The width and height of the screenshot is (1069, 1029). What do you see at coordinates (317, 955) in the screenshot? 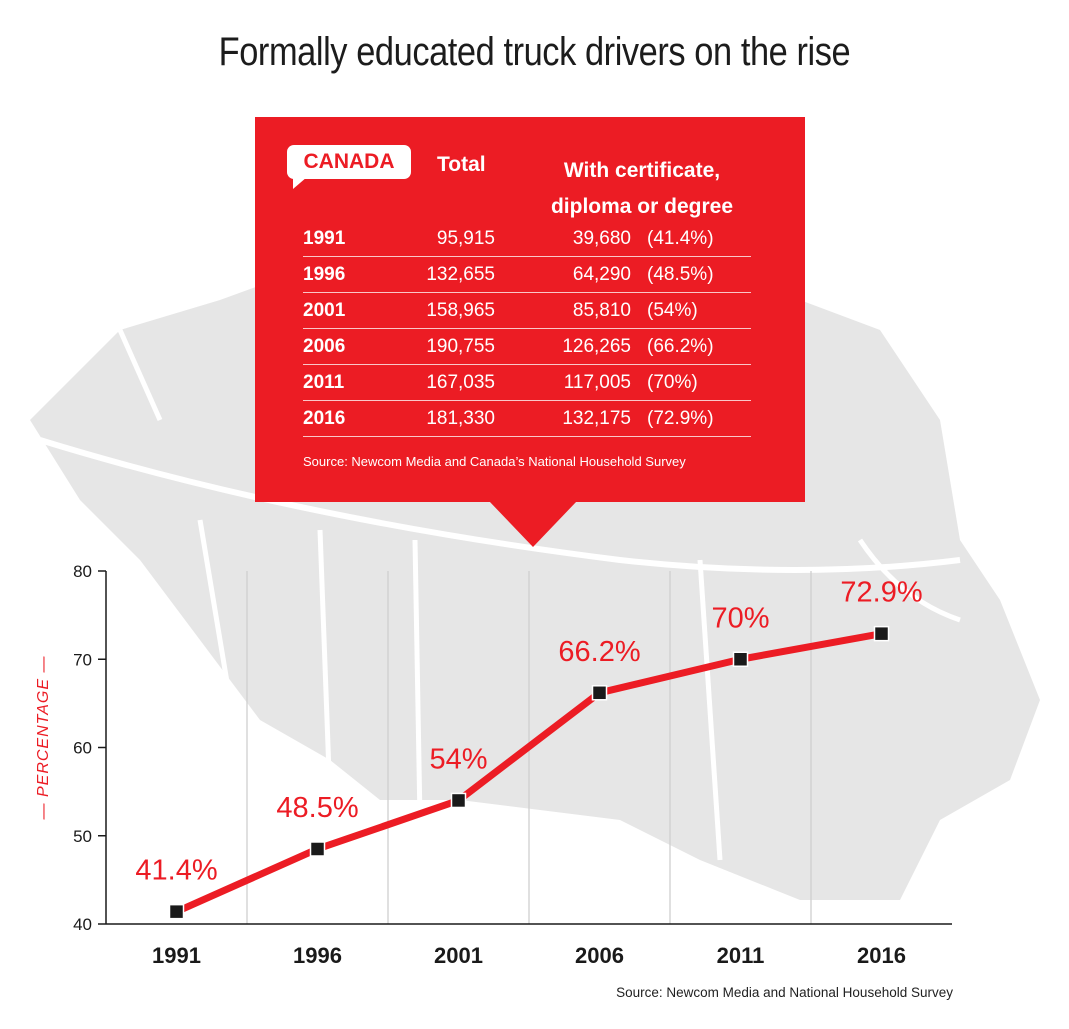
I see `x-tick-label: 1996` at bounding box center [317, 955].